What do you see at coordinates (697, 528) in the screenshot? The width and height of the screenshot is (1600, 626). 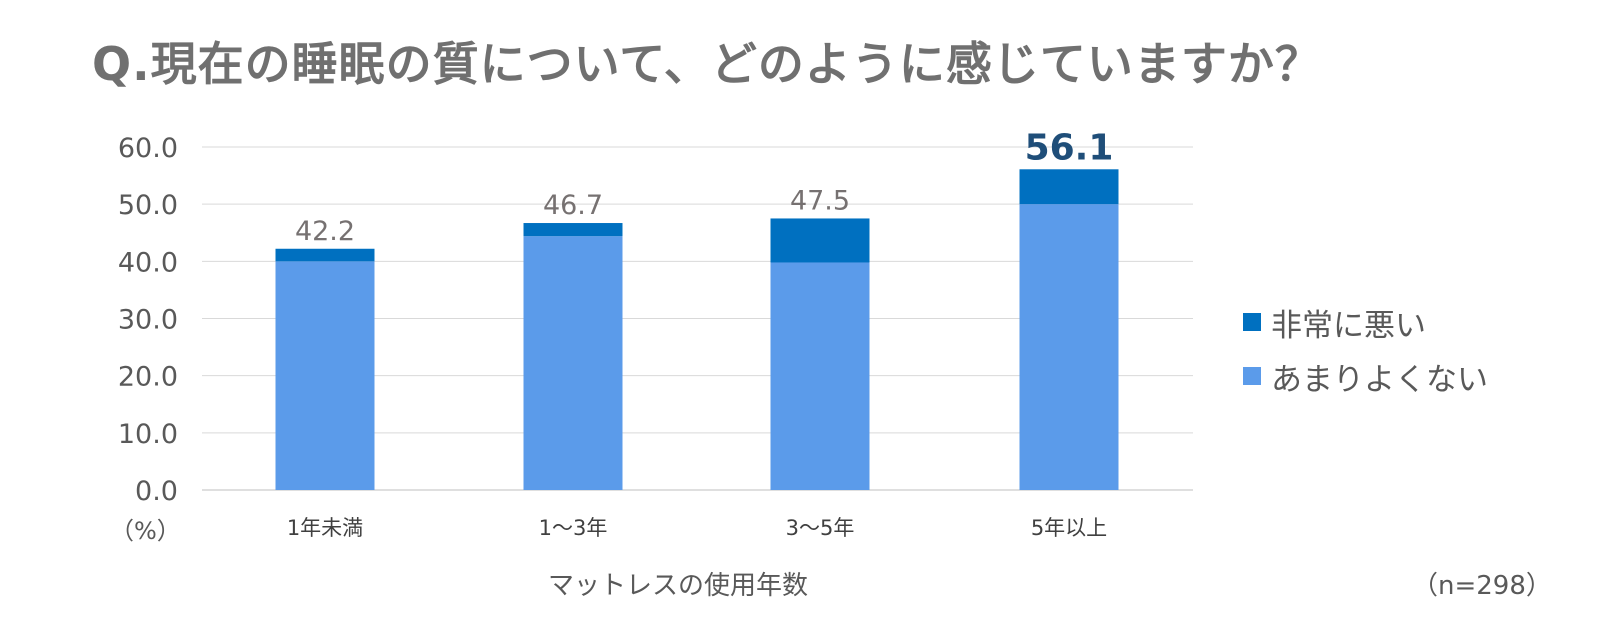 I see `x-axis-tick-labels: 1年未満 1～3年 3～5年 5年以上` at bounding box center [697, 528].